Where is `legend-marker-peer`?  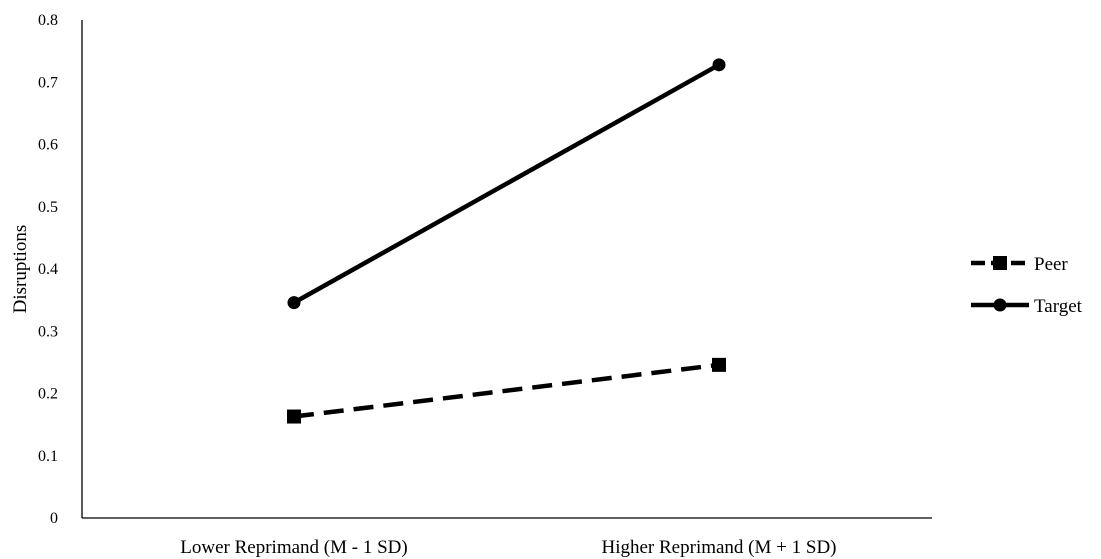
legend-marker-peer is located at coordinates (1000, 263).